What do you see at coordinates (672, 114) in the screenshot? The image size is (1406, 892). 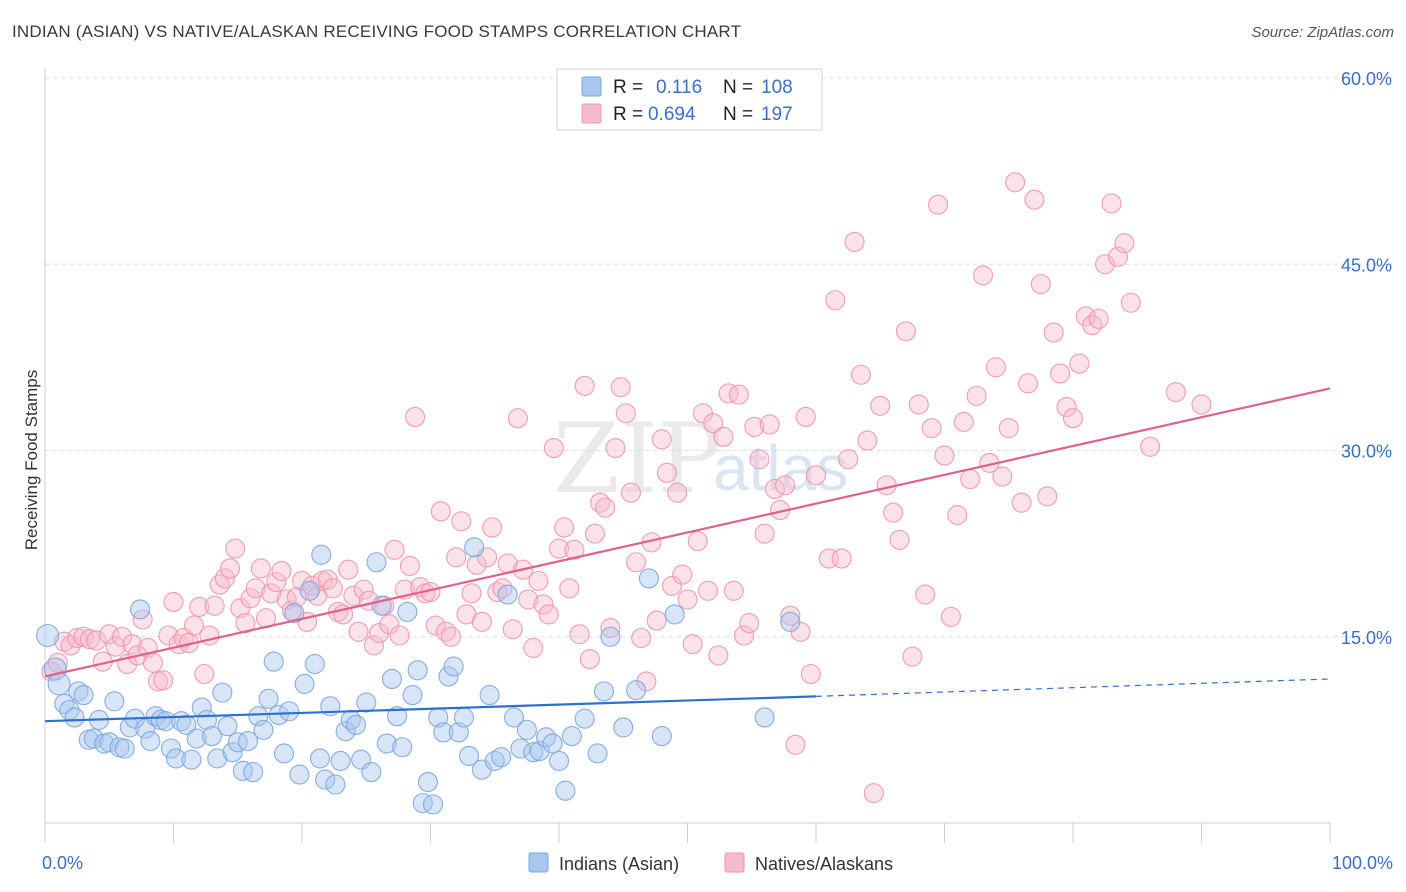 I see `legend-r-value-2: 0.694` at bounding box center [672, 114].